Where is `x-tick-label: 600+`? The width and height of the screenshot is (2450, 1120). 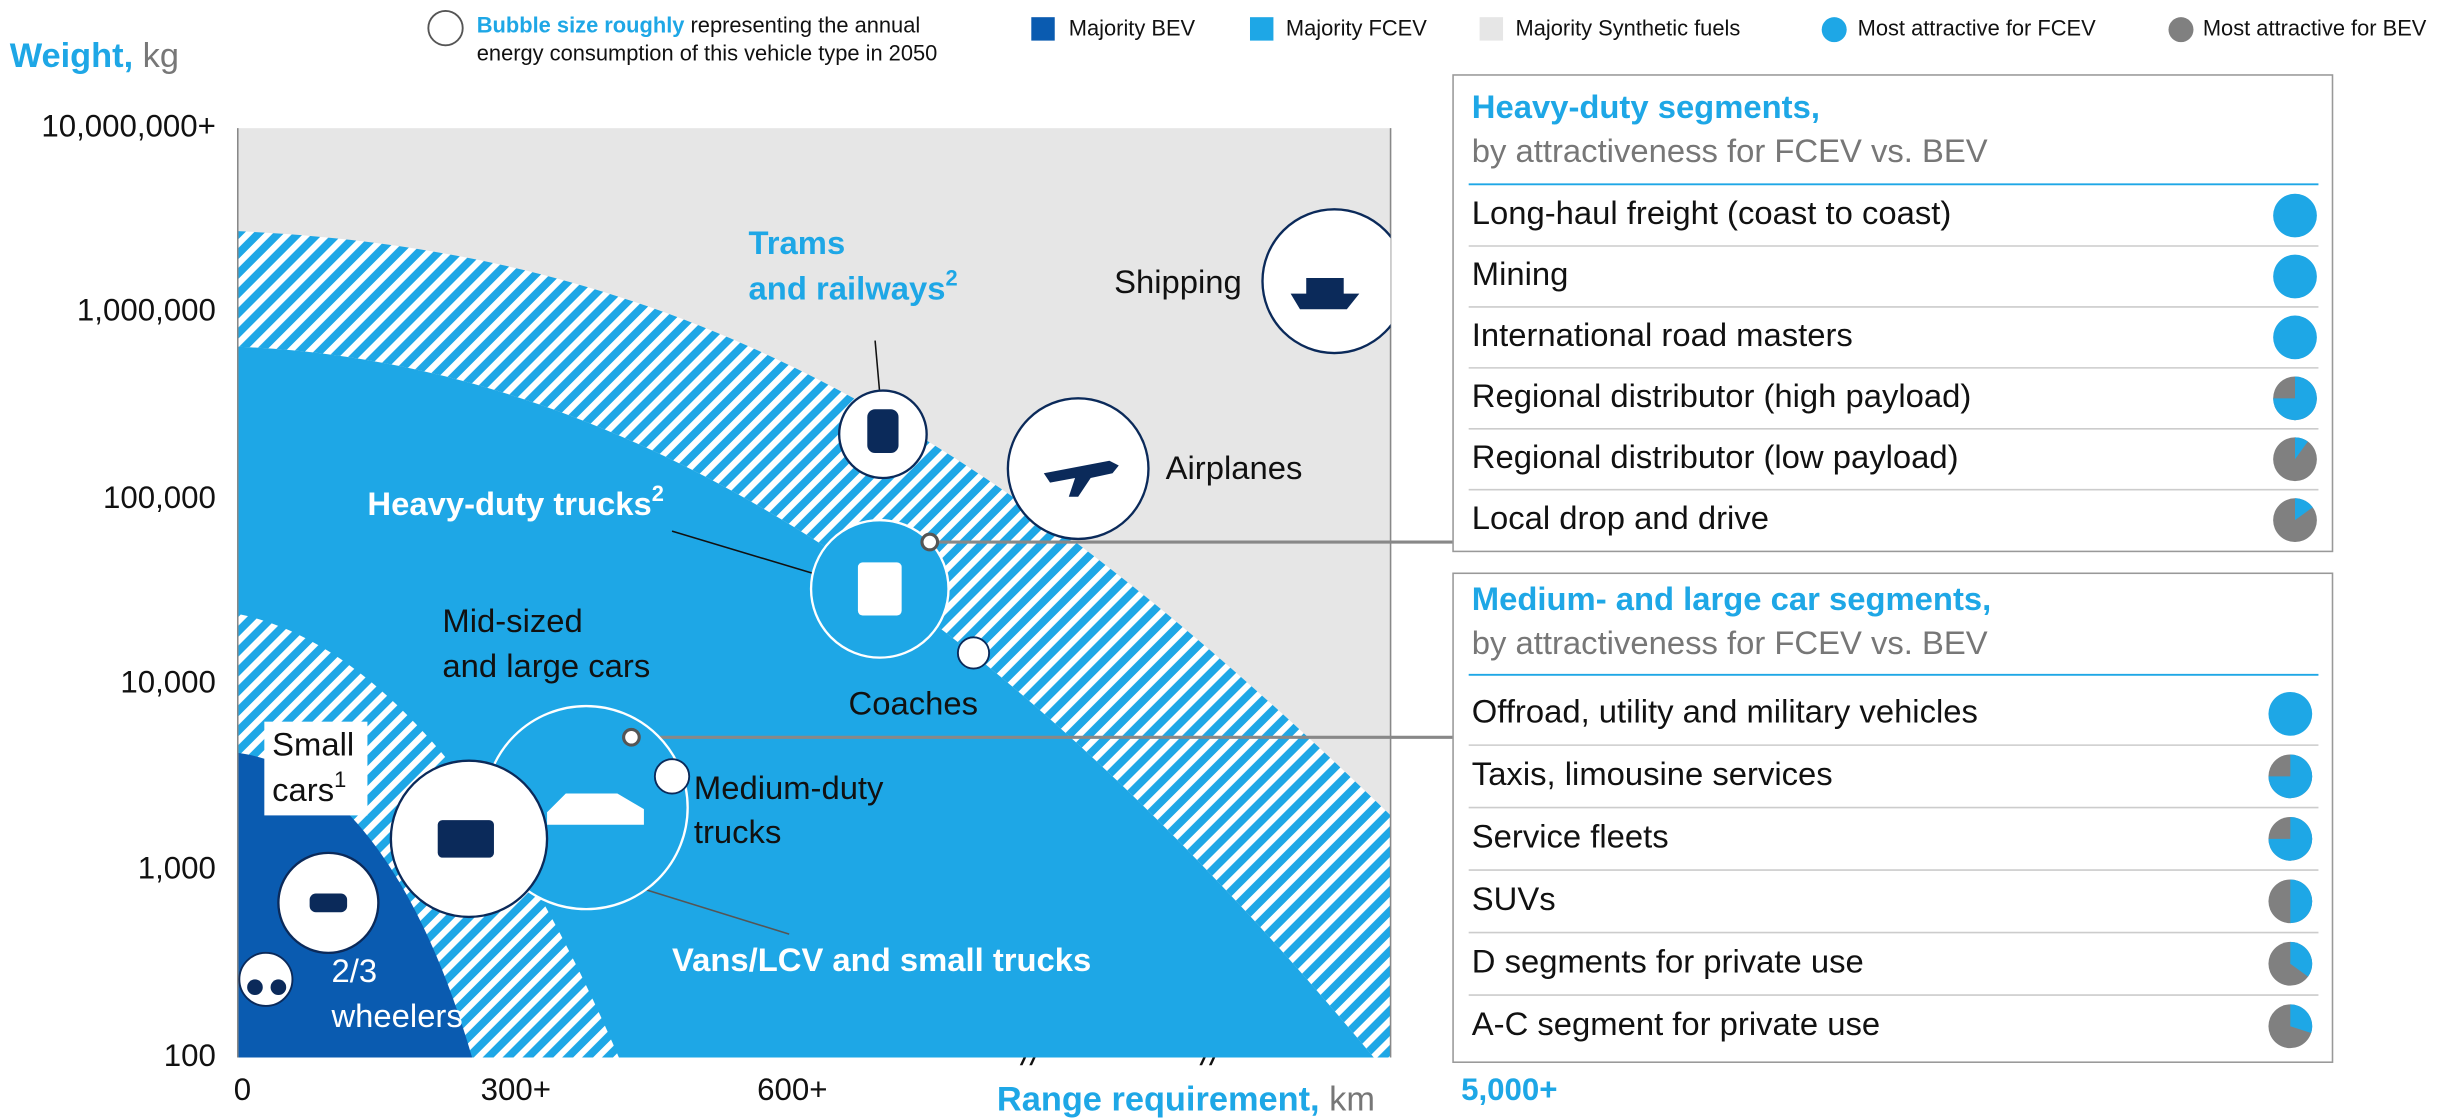
x-tick-label: 600+ is located at coordinates (792, 1089).